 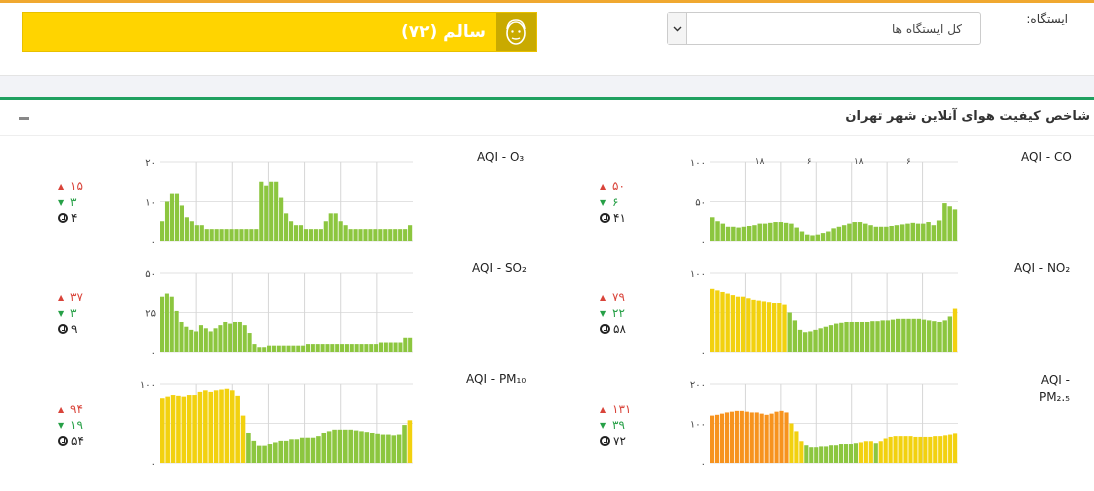 I want to click on chevron-down-icon, so click(x=677, y=28).